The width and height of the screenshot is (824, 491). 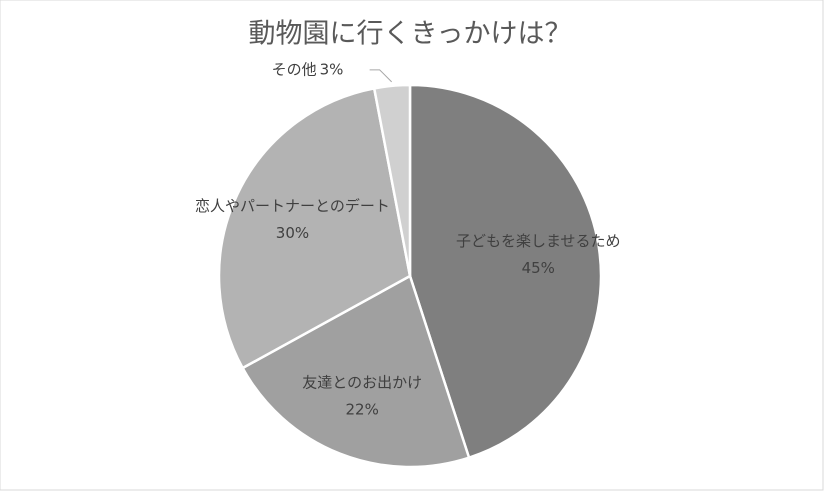 What do you see at coordinates (538, 268) in the screenshot?
I see `value-label: 45%` at bounding box center [538, 268].